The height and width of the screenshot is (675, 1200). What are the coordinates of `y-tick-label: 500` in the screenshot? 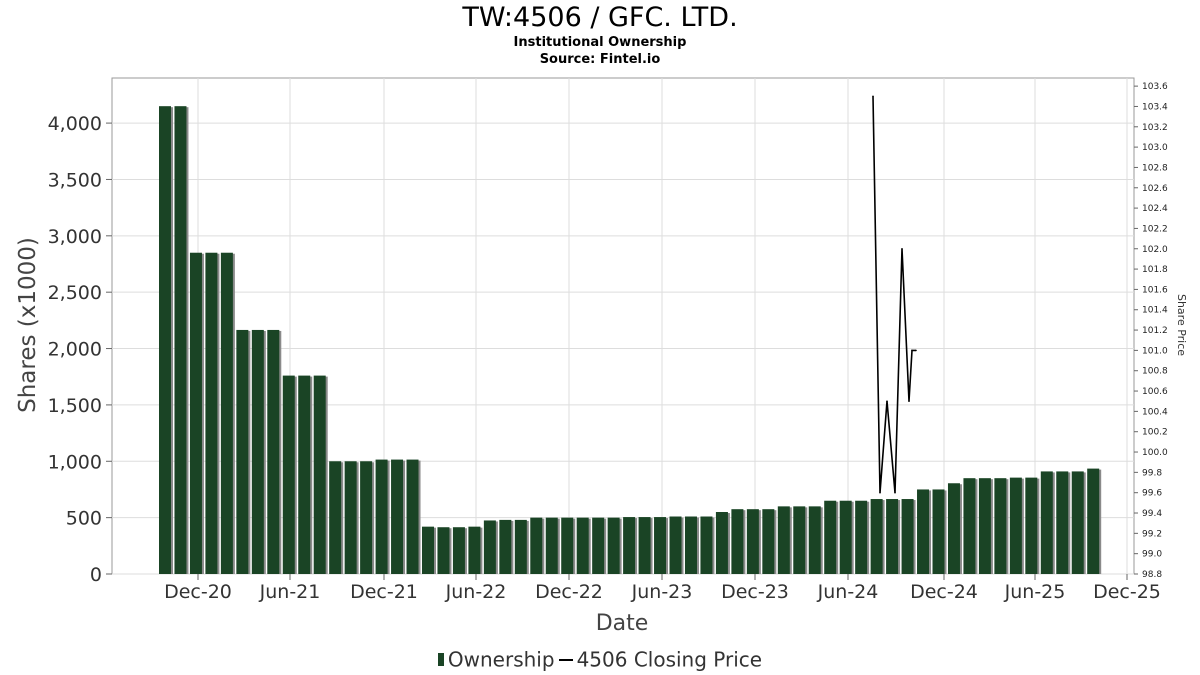 It's located at (84, 519).